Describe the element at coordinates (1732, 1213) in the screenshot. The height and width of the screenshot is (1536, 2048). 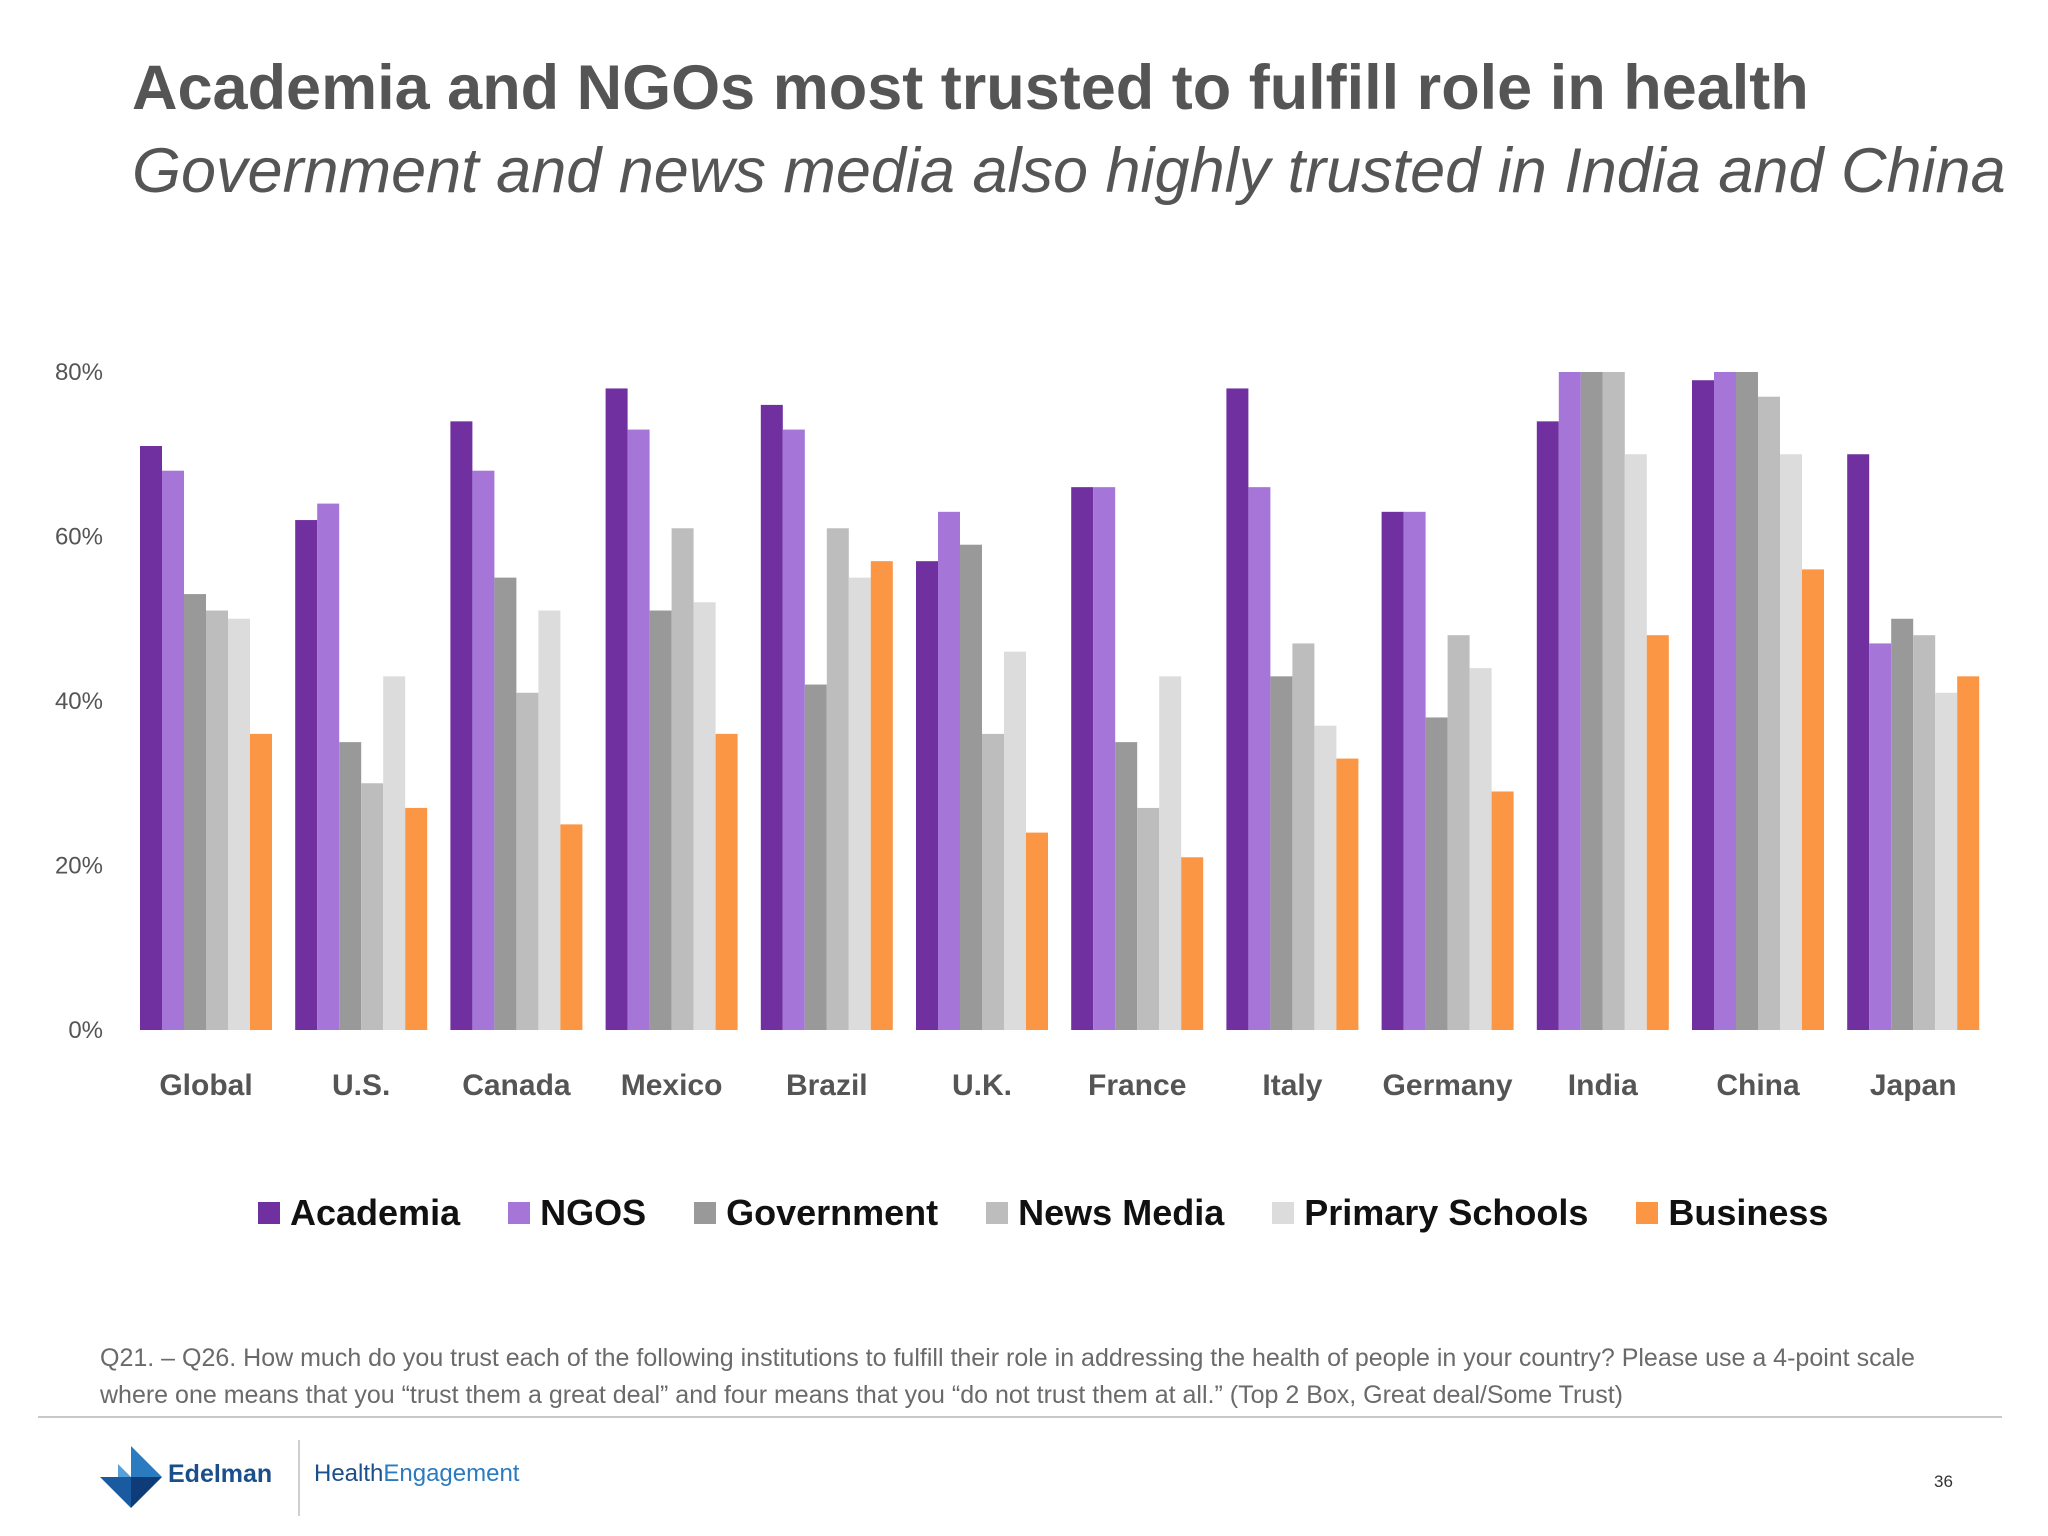
I see `legend-item: Business` at that location.